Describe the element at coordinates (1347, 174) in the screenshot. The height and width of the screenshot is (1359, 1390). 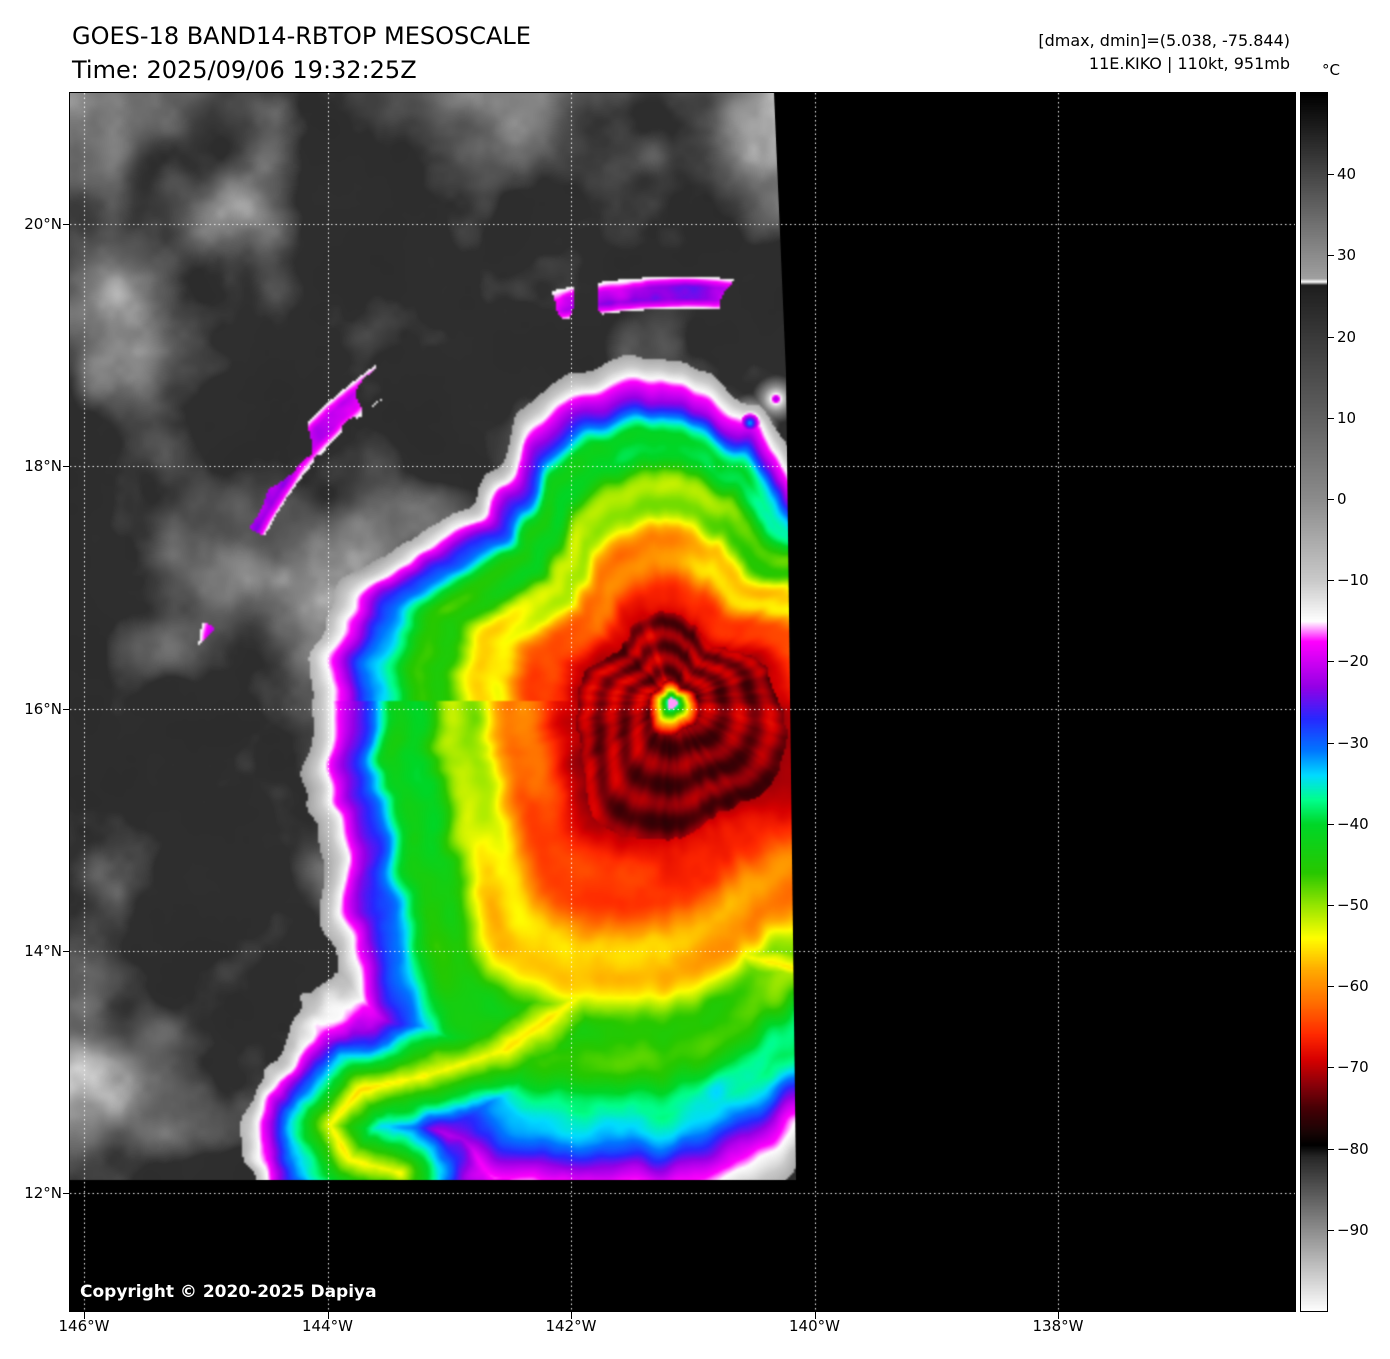
I see `colorbar-tick-label: 40` at that location.